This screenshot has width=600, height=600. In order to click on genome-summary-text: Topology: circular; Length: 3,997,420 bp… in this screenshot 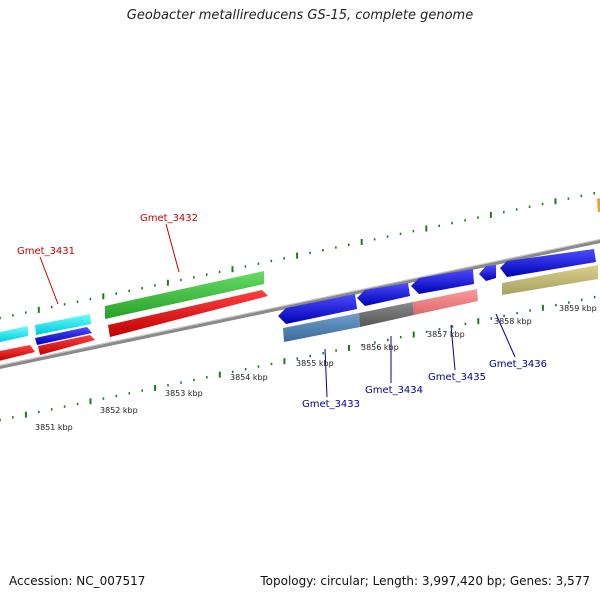, I will do `click(425, 581)`.